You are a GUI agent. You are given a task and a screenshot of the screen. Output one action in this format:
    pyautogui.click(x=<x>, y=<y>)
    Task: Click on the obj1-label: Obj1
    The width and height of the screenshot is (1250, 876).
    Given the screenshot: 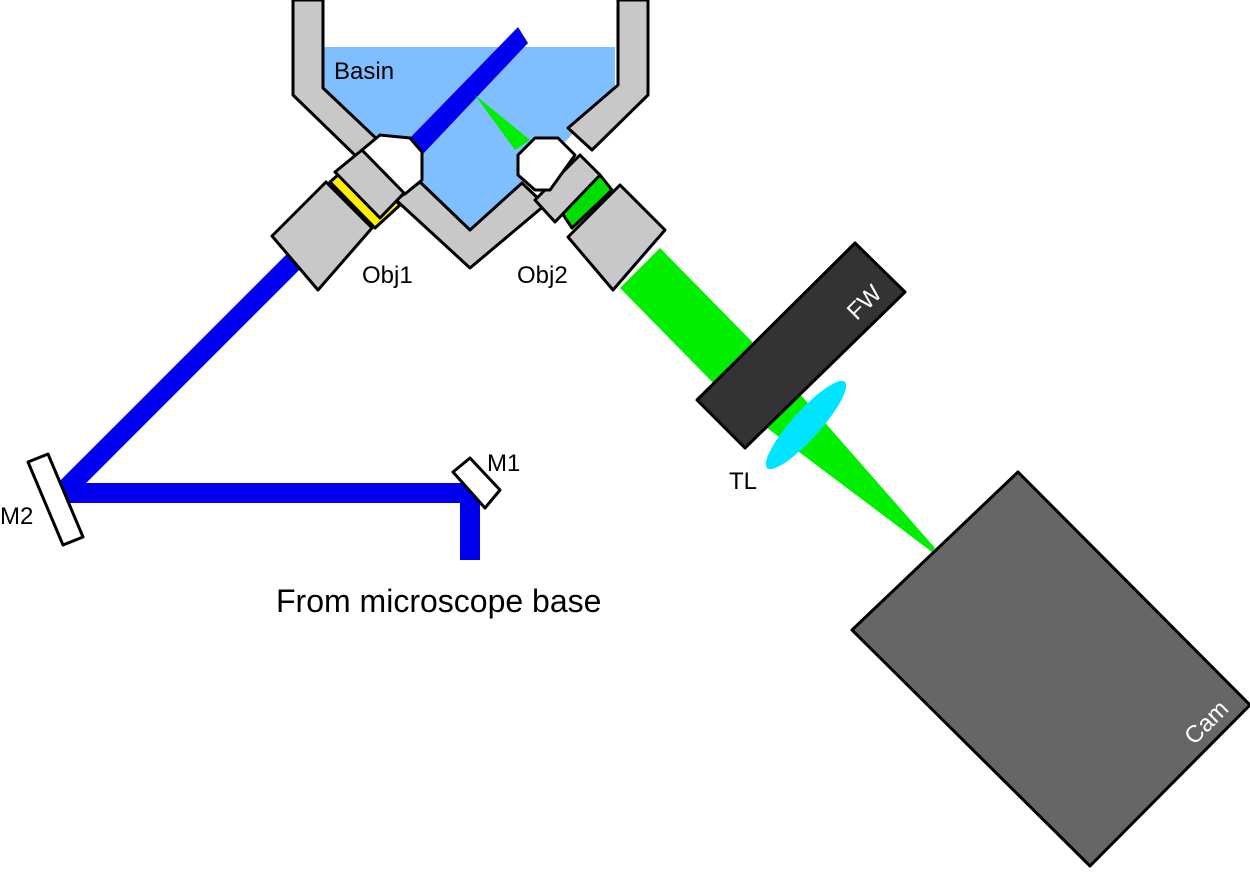 What is the action you would take?
    pyautogui.click(x=387, y=275)
    